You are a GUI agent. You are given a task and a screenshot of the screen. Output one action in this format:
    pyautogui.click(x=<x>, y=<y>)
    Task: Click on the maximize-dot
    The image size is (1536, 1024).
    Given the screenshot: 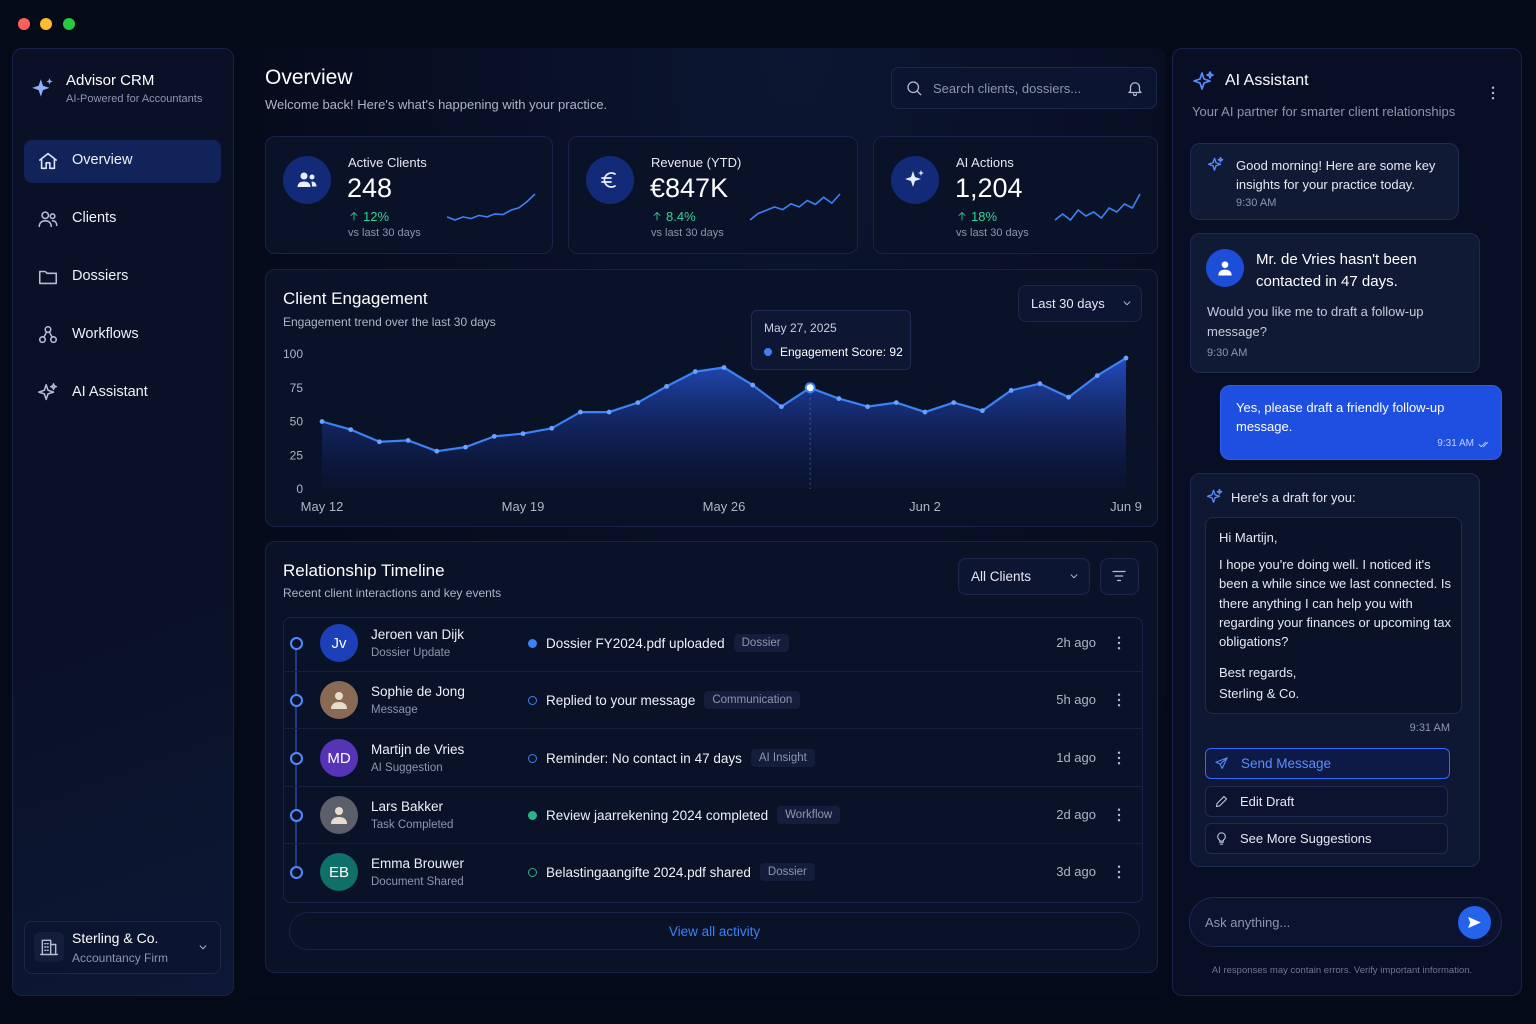 What is the action you would take?
    pyautogui.click(x=69, y=24)
    